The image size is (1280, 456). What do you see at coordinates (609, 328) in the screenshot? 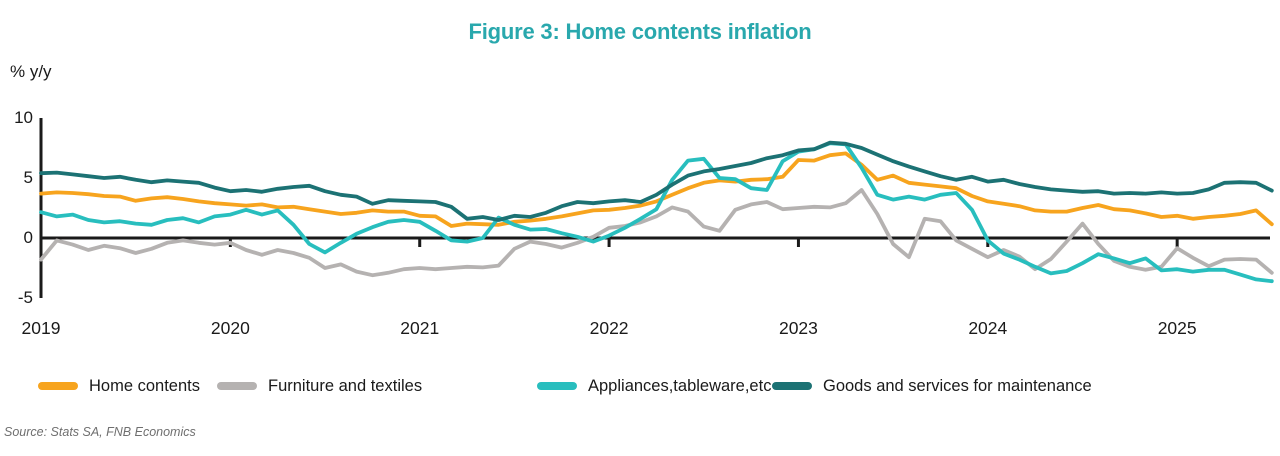
I see `x-tick-label-2022: 2022` at bounding box center [609, 328].